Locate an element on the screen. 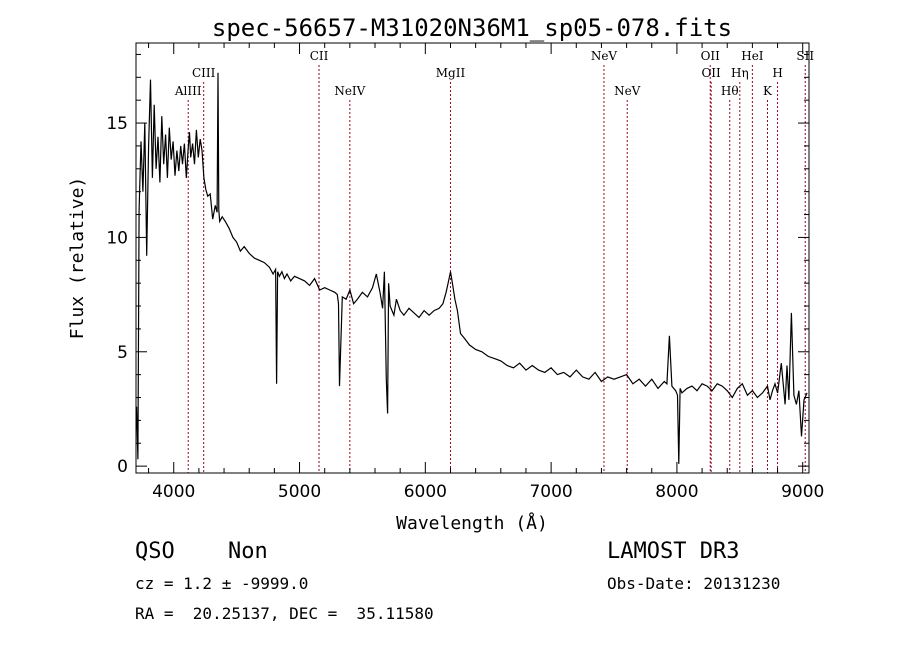 The image size is (900, 649). line-marker-label-3: NeIV is located at coordinates (349, 91).